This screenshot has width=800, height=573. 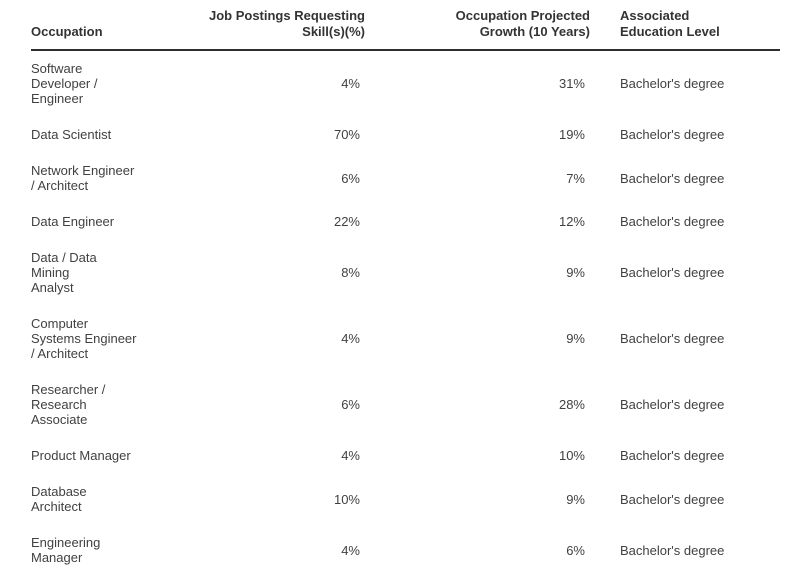 What do you see at coordinates (66, 550) in the screenshot?
I see `occupation-cell: Engineering Manager` at bounding box center [66, 550].